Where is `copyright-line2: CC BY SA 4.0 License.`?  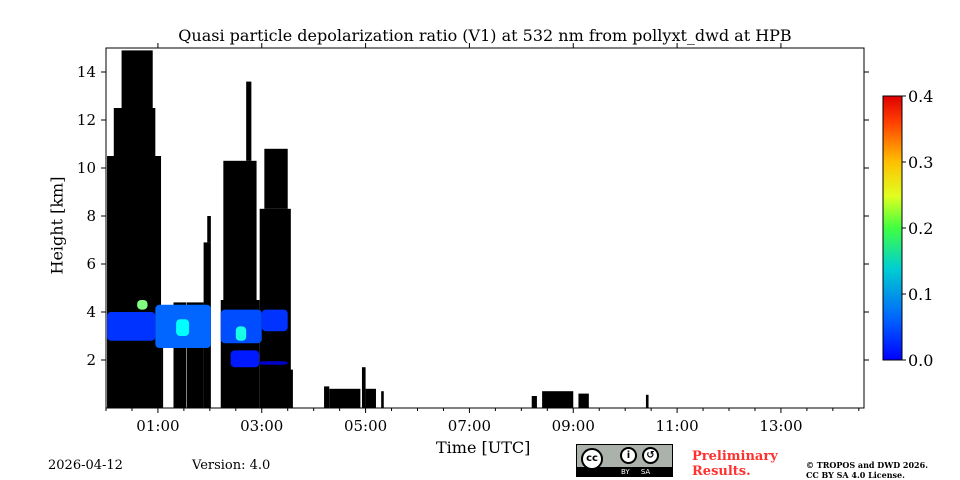 copyright-line2: CC BY SA 4.0 License. is located at coordinates (855, 475).